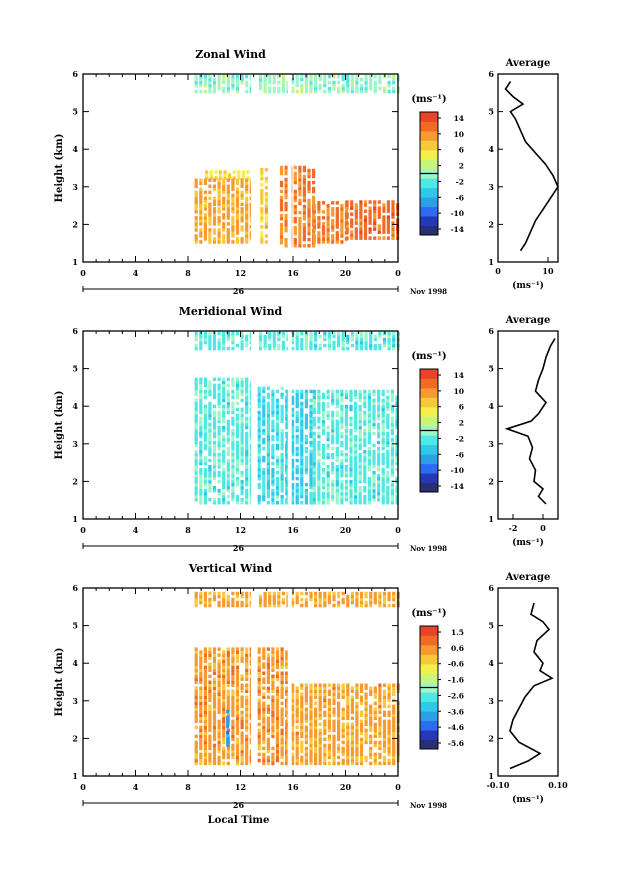  Describe the element at coordinates (459, 375) in the screenshot. I see `colorbar-tick-label: 14` at that location.